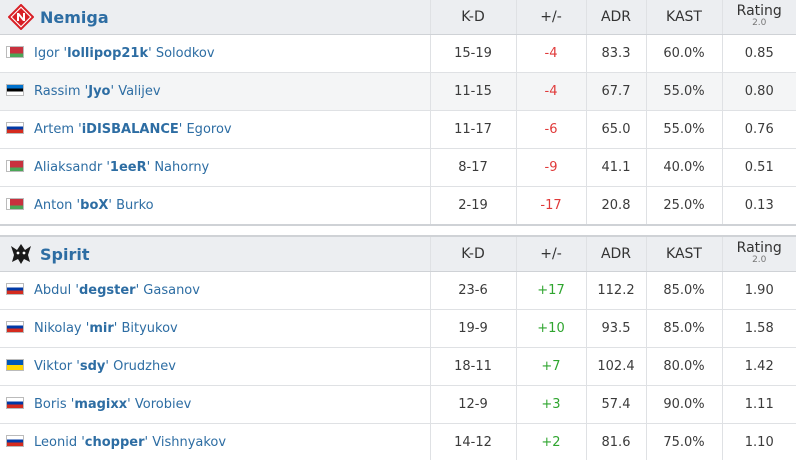  What do you see at coordinates (551, 366) in the screenshot?
I see `diff: +7` at bounding box center [551, 366].